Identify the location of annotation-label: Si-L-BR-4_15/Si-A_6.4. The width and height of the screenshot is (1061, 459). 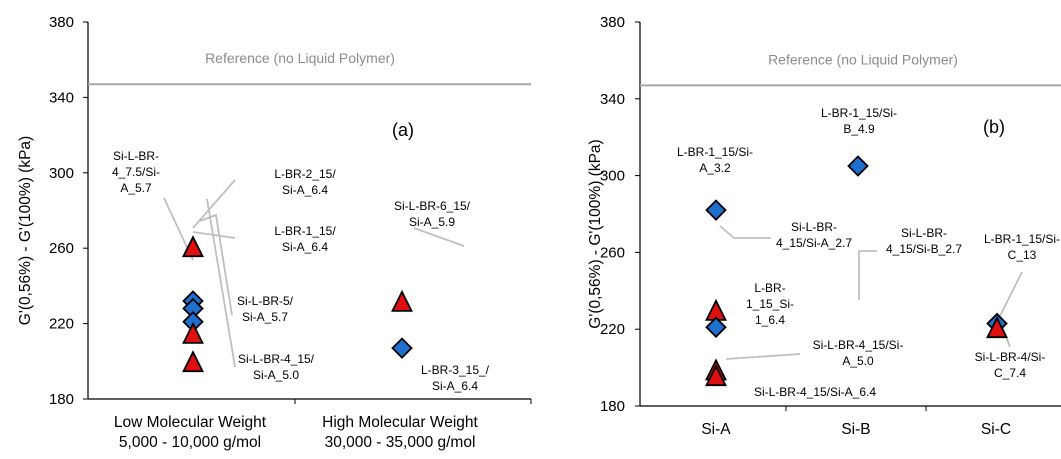
(815, 392).